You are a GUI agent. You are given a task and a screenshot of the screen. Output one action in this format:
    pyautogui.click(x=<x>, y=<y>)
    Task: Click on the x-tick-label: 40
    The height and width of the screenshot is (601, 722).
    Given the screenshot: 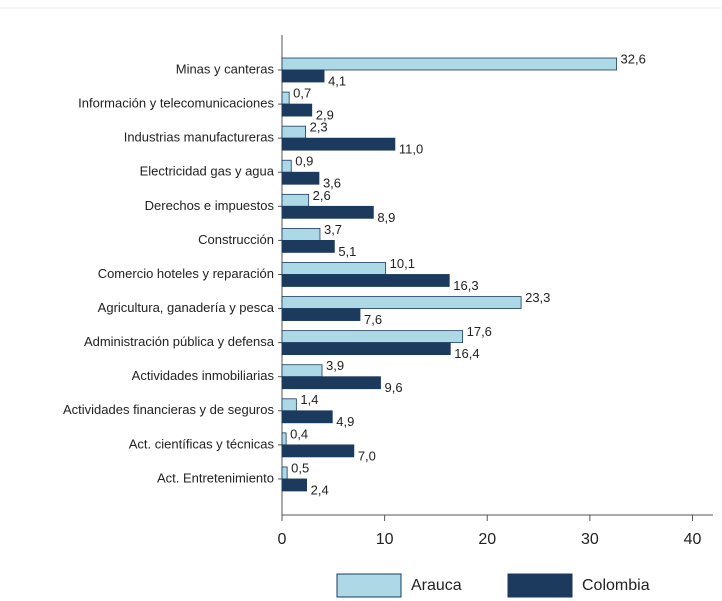 What is the action you would take?
    pyautogui.click(x=693, y=539)
    